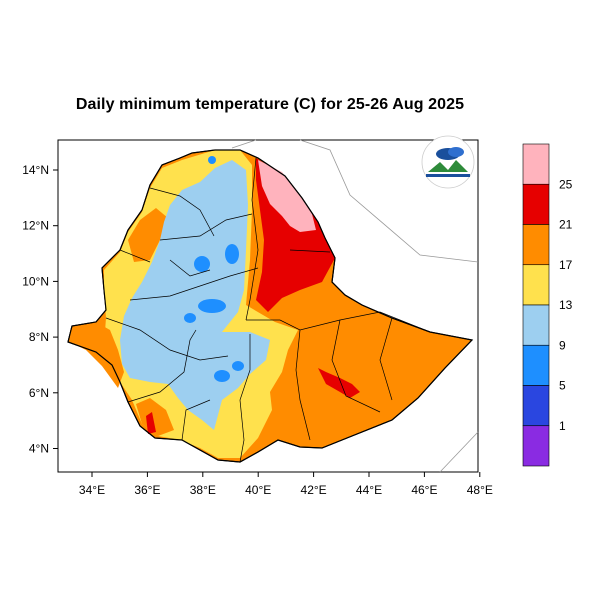  I want to click on zone-orange-northwest, so click(148, 235).